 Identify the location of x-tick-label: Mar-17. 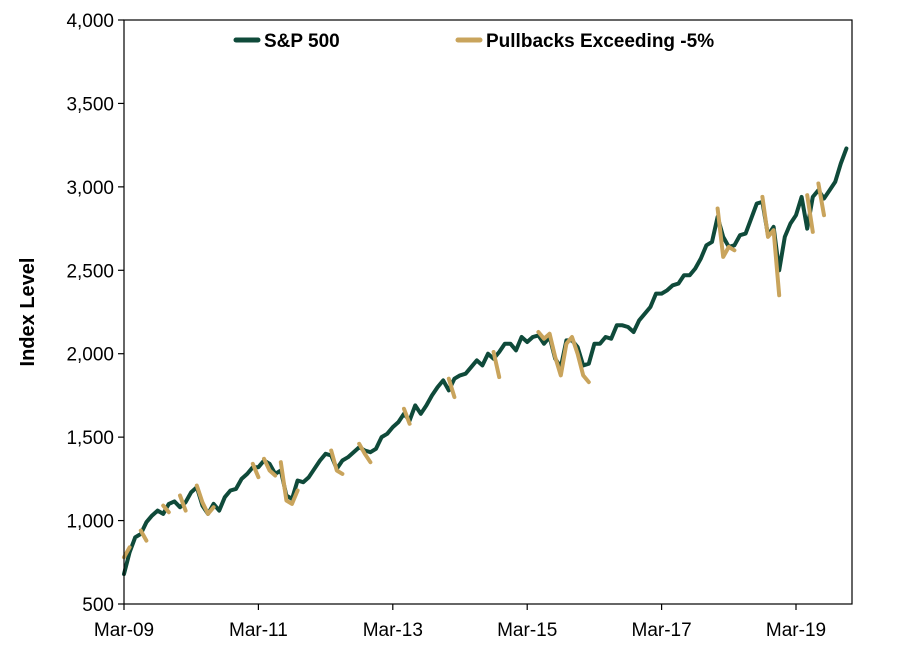
(662, 630).